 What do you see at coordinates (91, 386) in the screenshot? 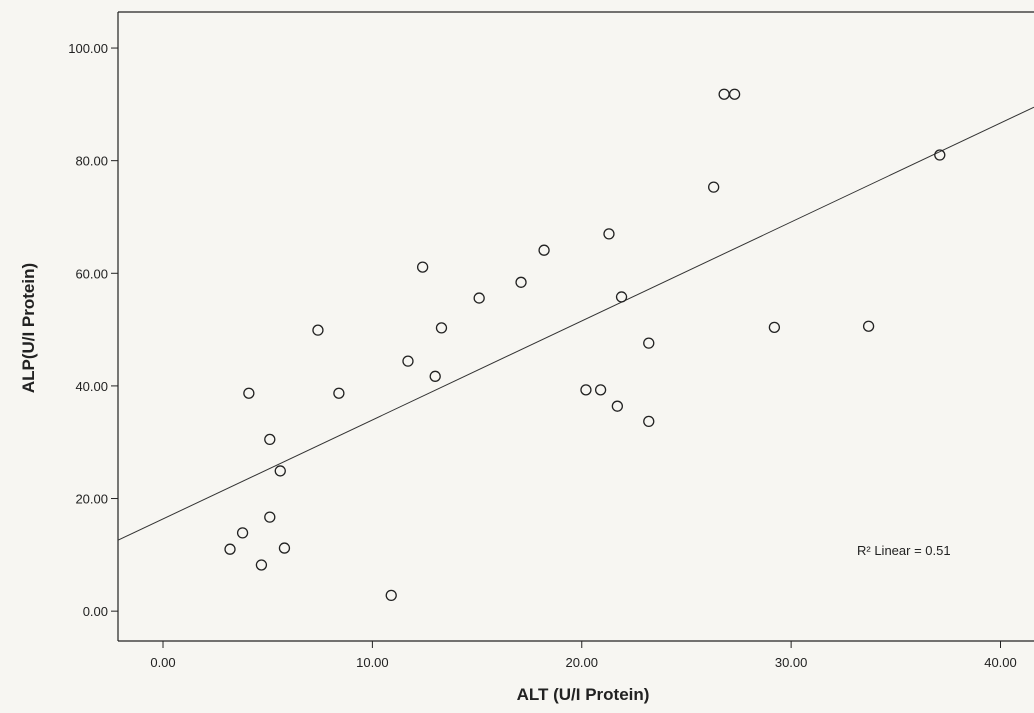
I see `y-tick-label: 40.00` at bounding box center [91, 386].